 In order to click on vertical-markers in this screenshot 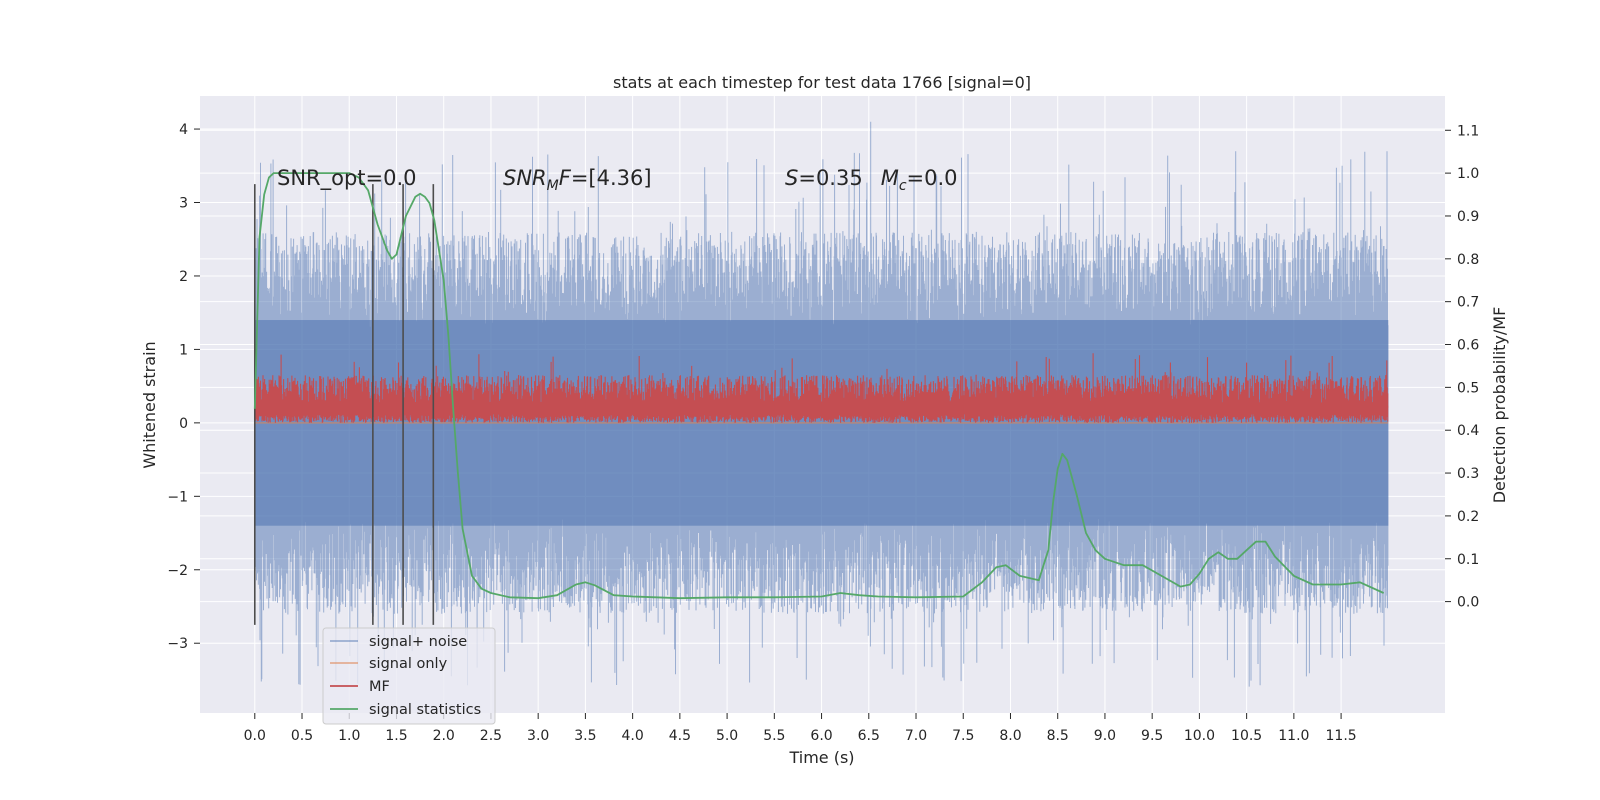, I will do `click(344, 404)`.